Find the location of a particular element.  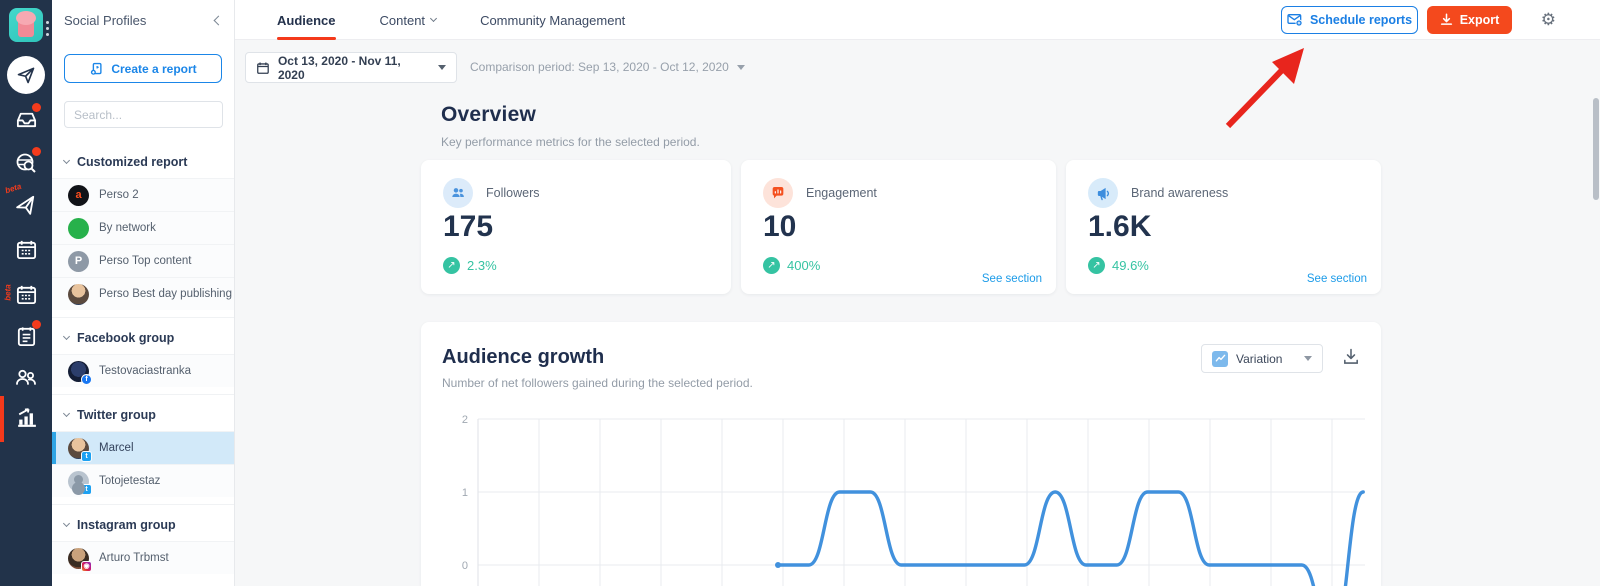

export-button: Export is located at coordinates (1469, 20).